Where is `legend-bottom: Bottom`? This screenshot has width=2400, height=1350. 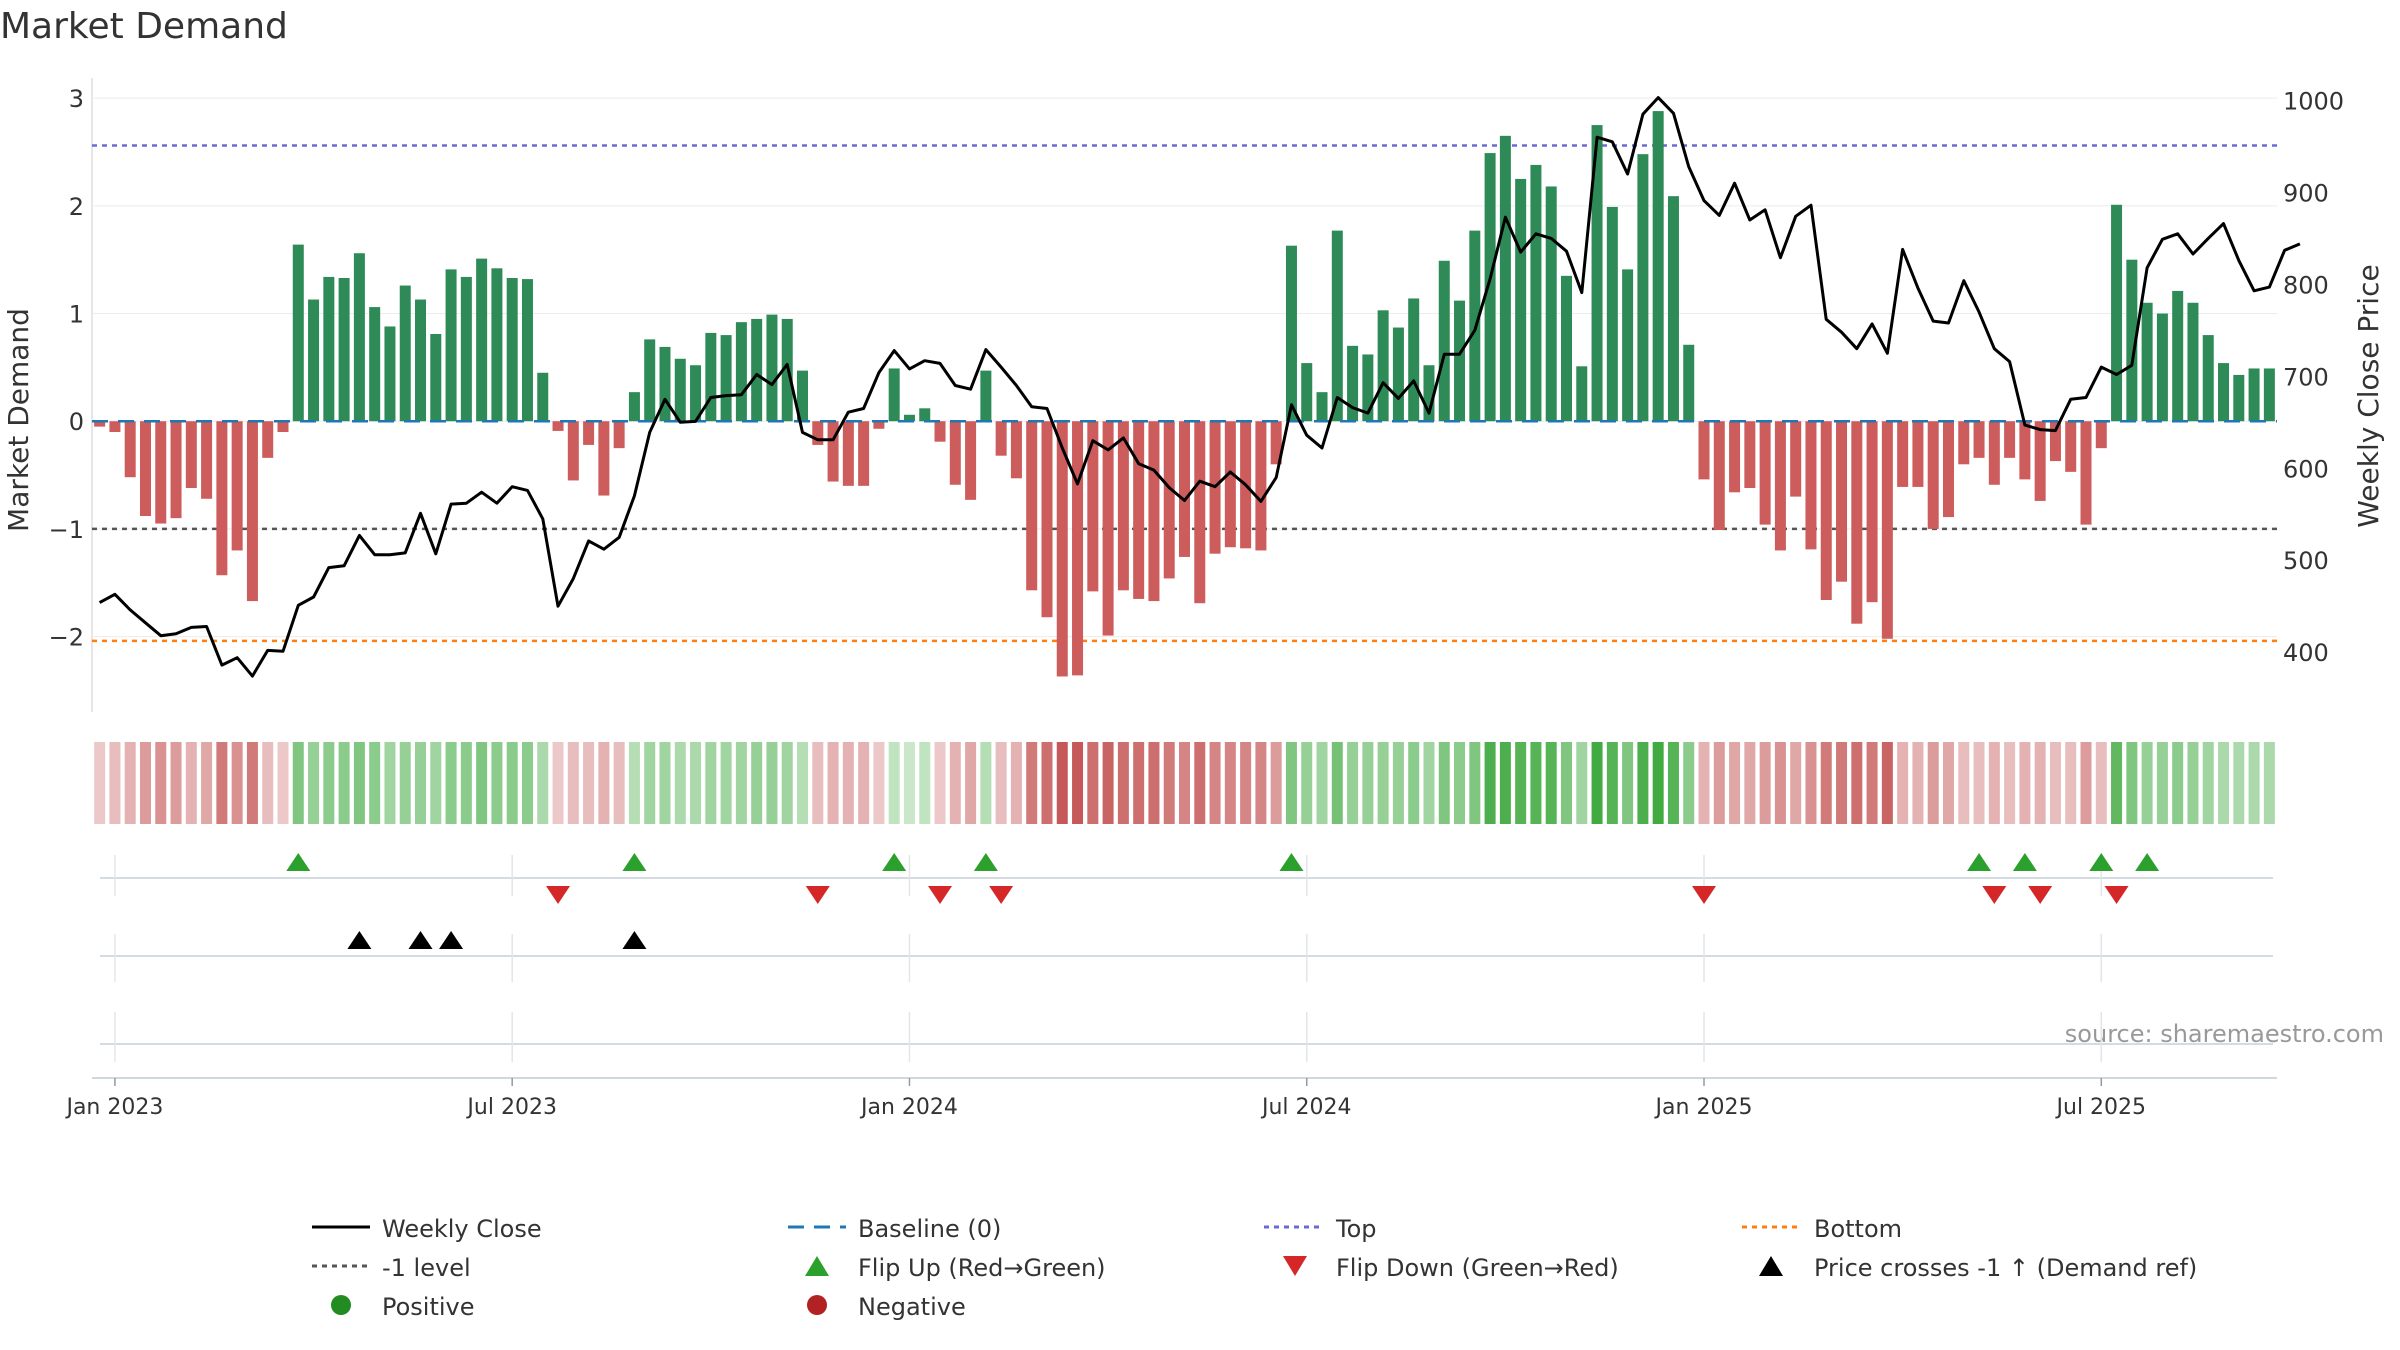
legend-bottom: Bottom is located at coordinates (1822, 1229).